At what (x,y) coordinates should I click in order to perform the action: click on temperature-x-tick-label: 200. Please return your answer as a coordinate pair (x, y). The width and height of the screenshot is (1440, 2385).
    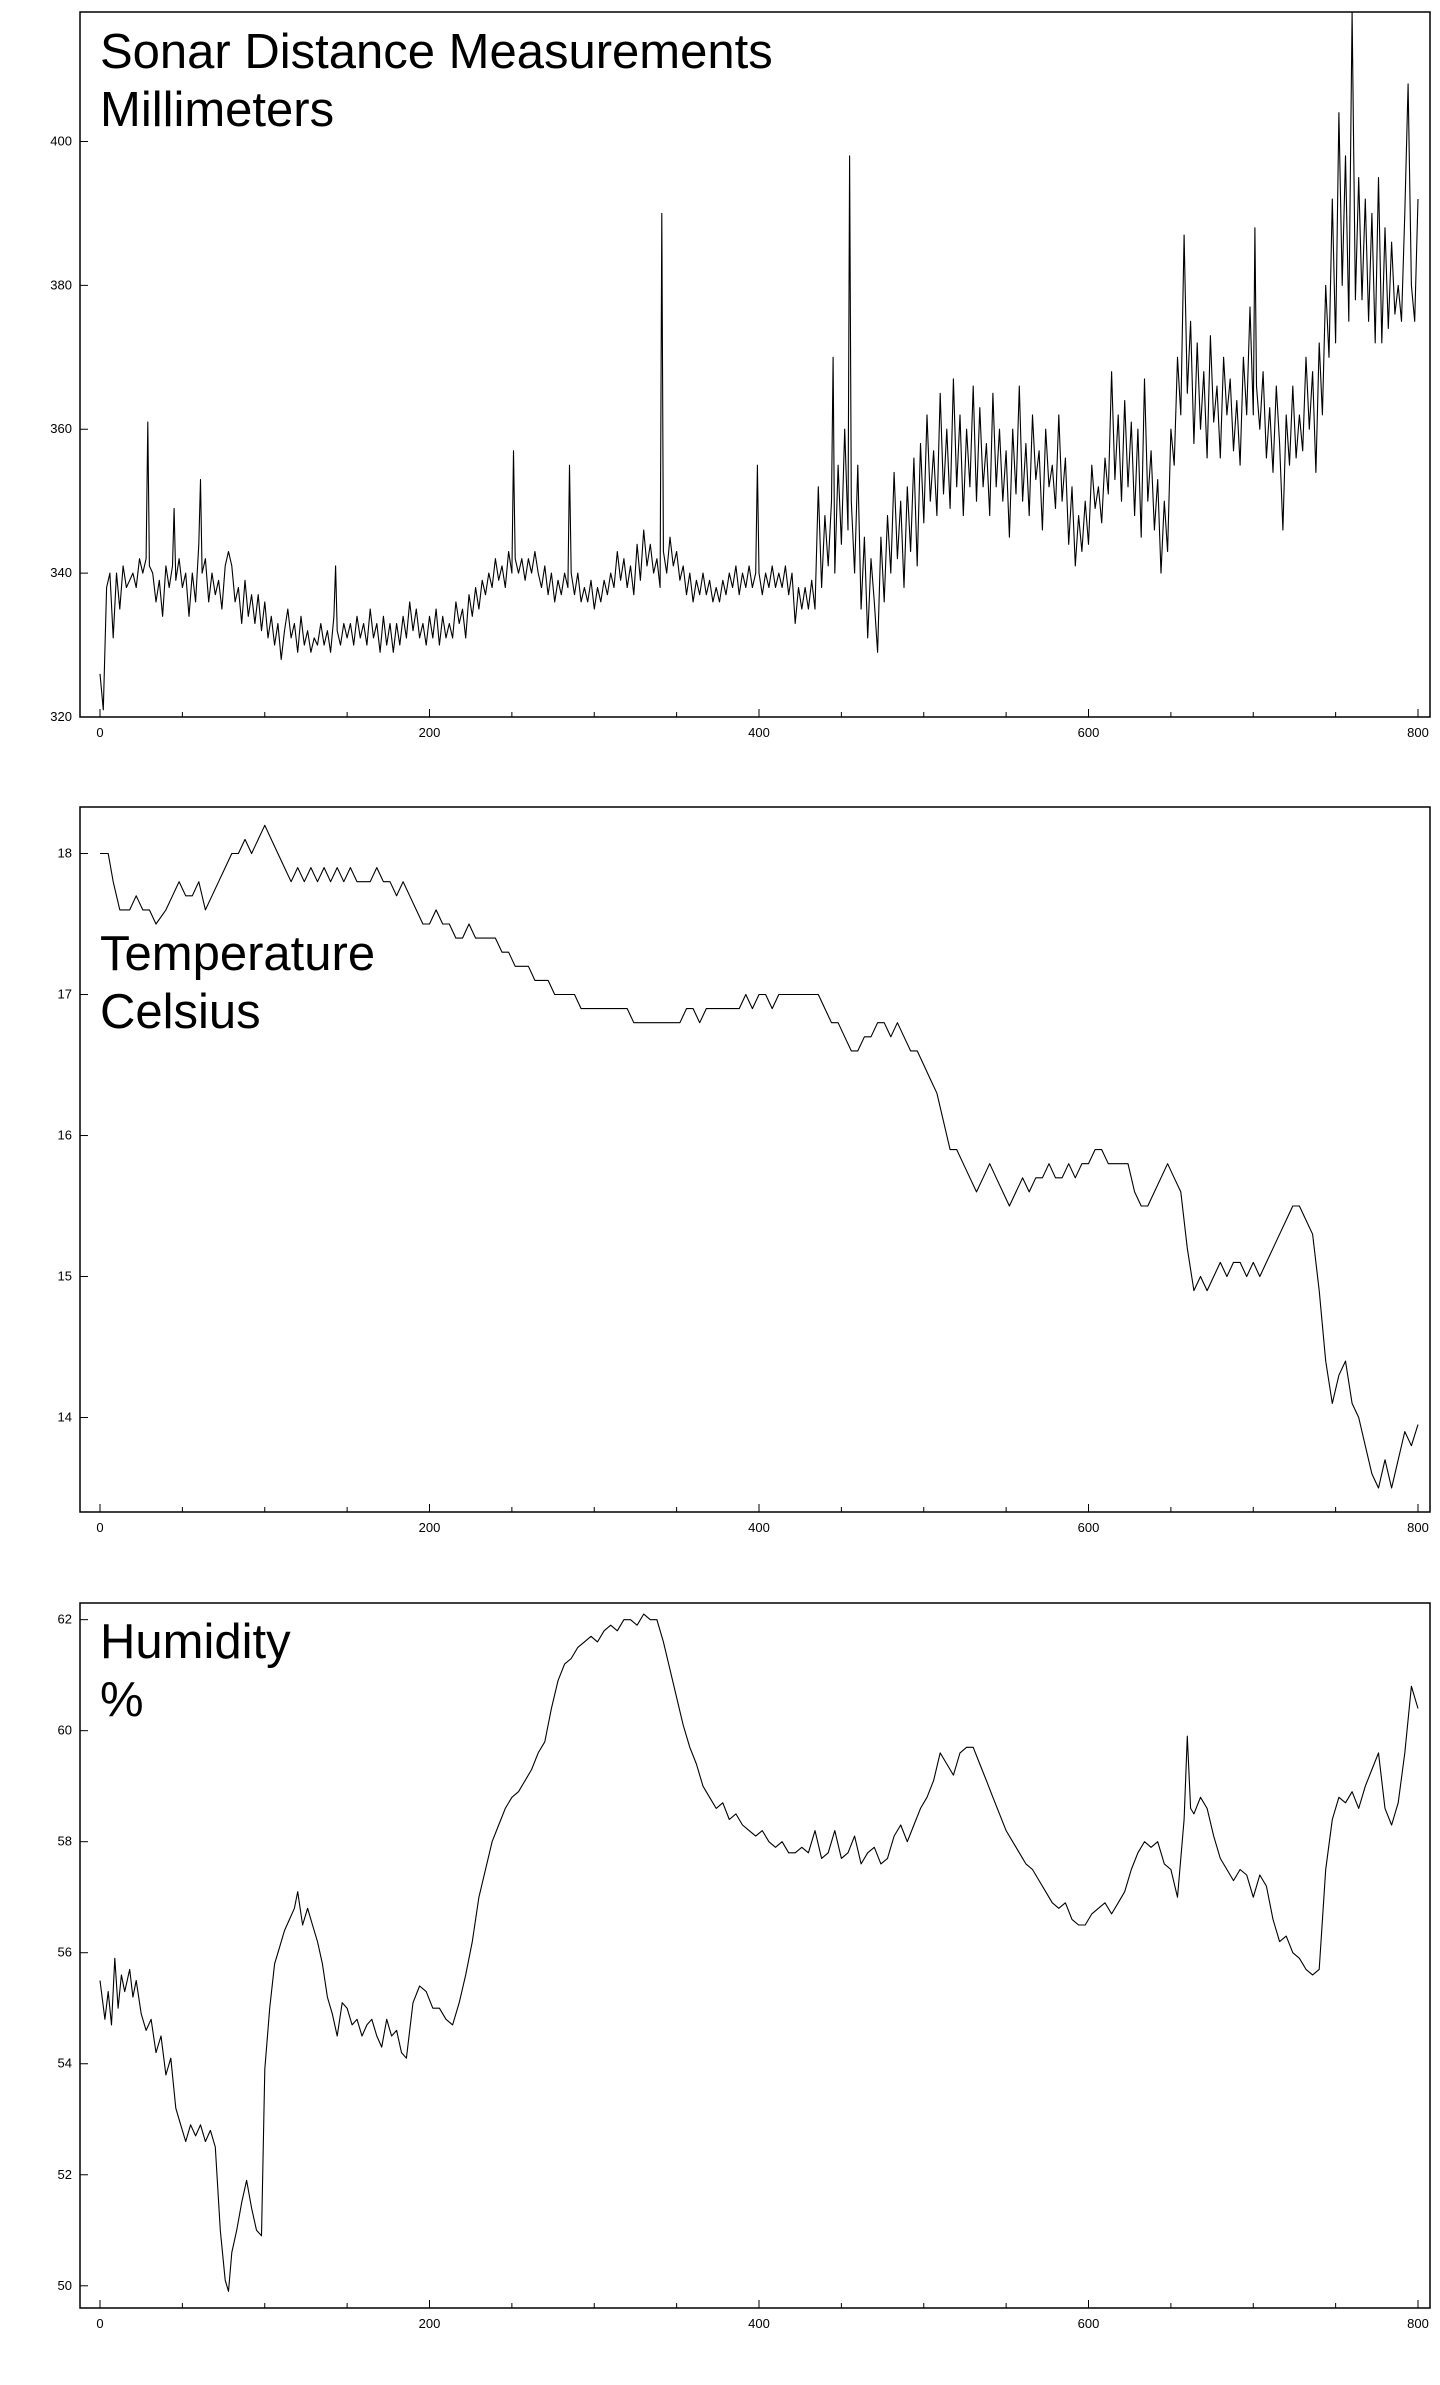
    Looking at the image, I should click on (430, 1527).